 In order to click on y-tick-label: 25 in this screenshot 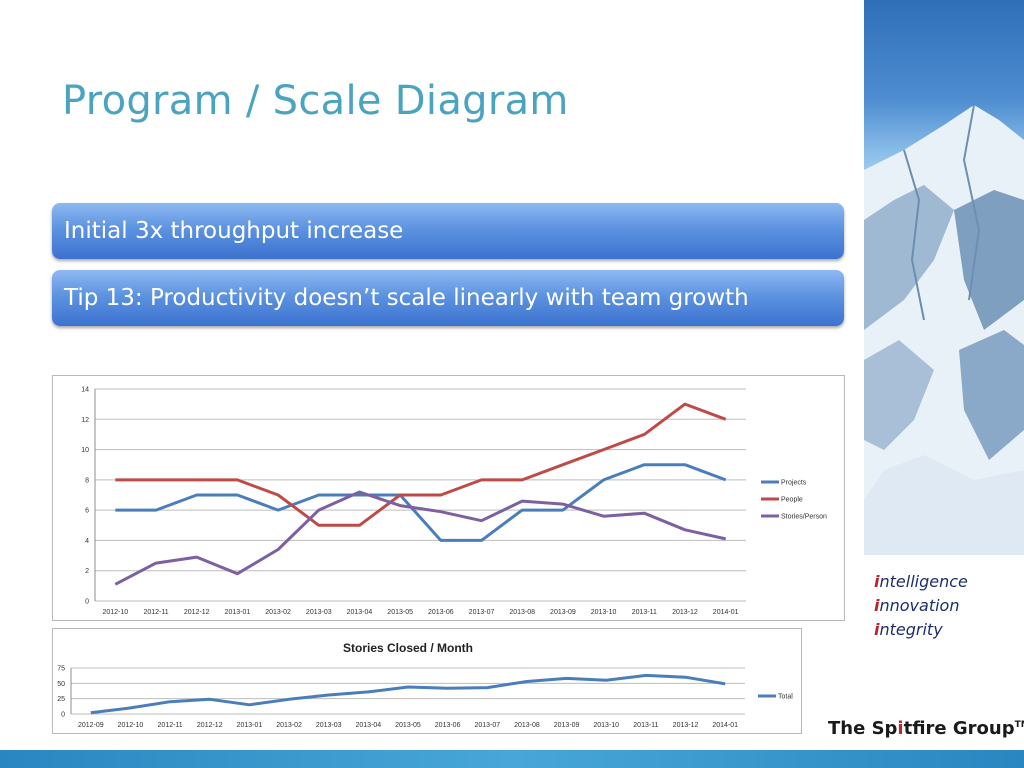, I will do `click(61, 699)`.